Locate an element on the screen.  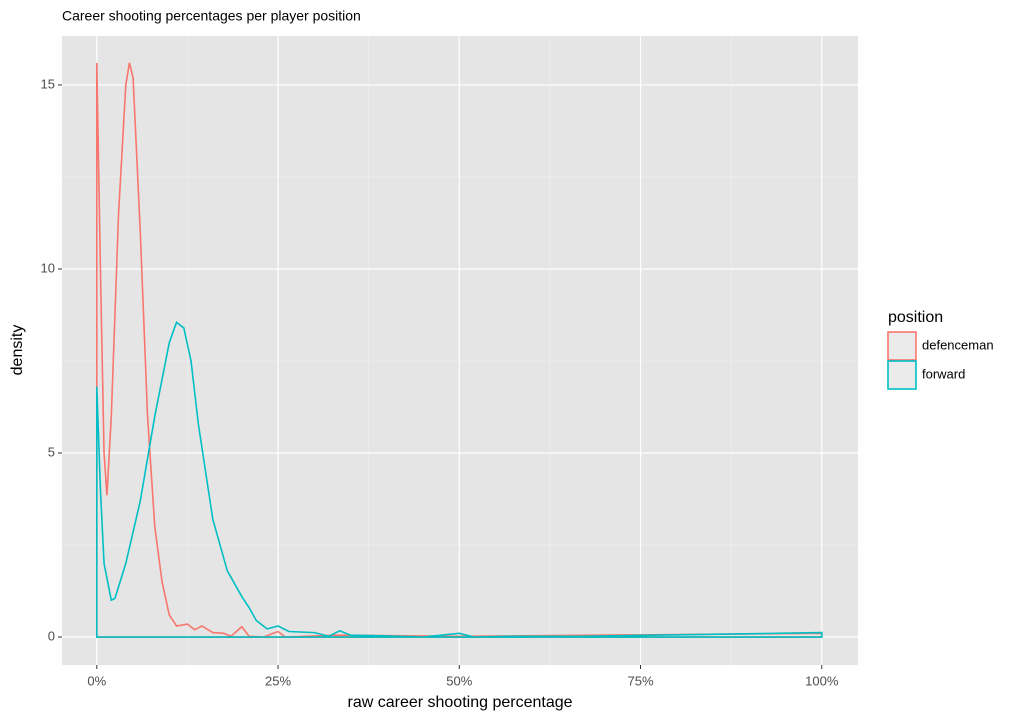
legend-label: defenceman is located at coordinates (958, 344).